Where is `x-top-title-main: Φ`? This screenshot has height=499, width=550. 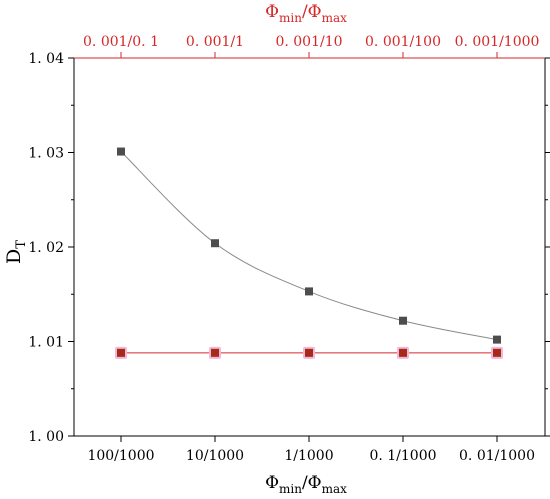 x-top-title-main: Φ is located at coordinates (272, 12).